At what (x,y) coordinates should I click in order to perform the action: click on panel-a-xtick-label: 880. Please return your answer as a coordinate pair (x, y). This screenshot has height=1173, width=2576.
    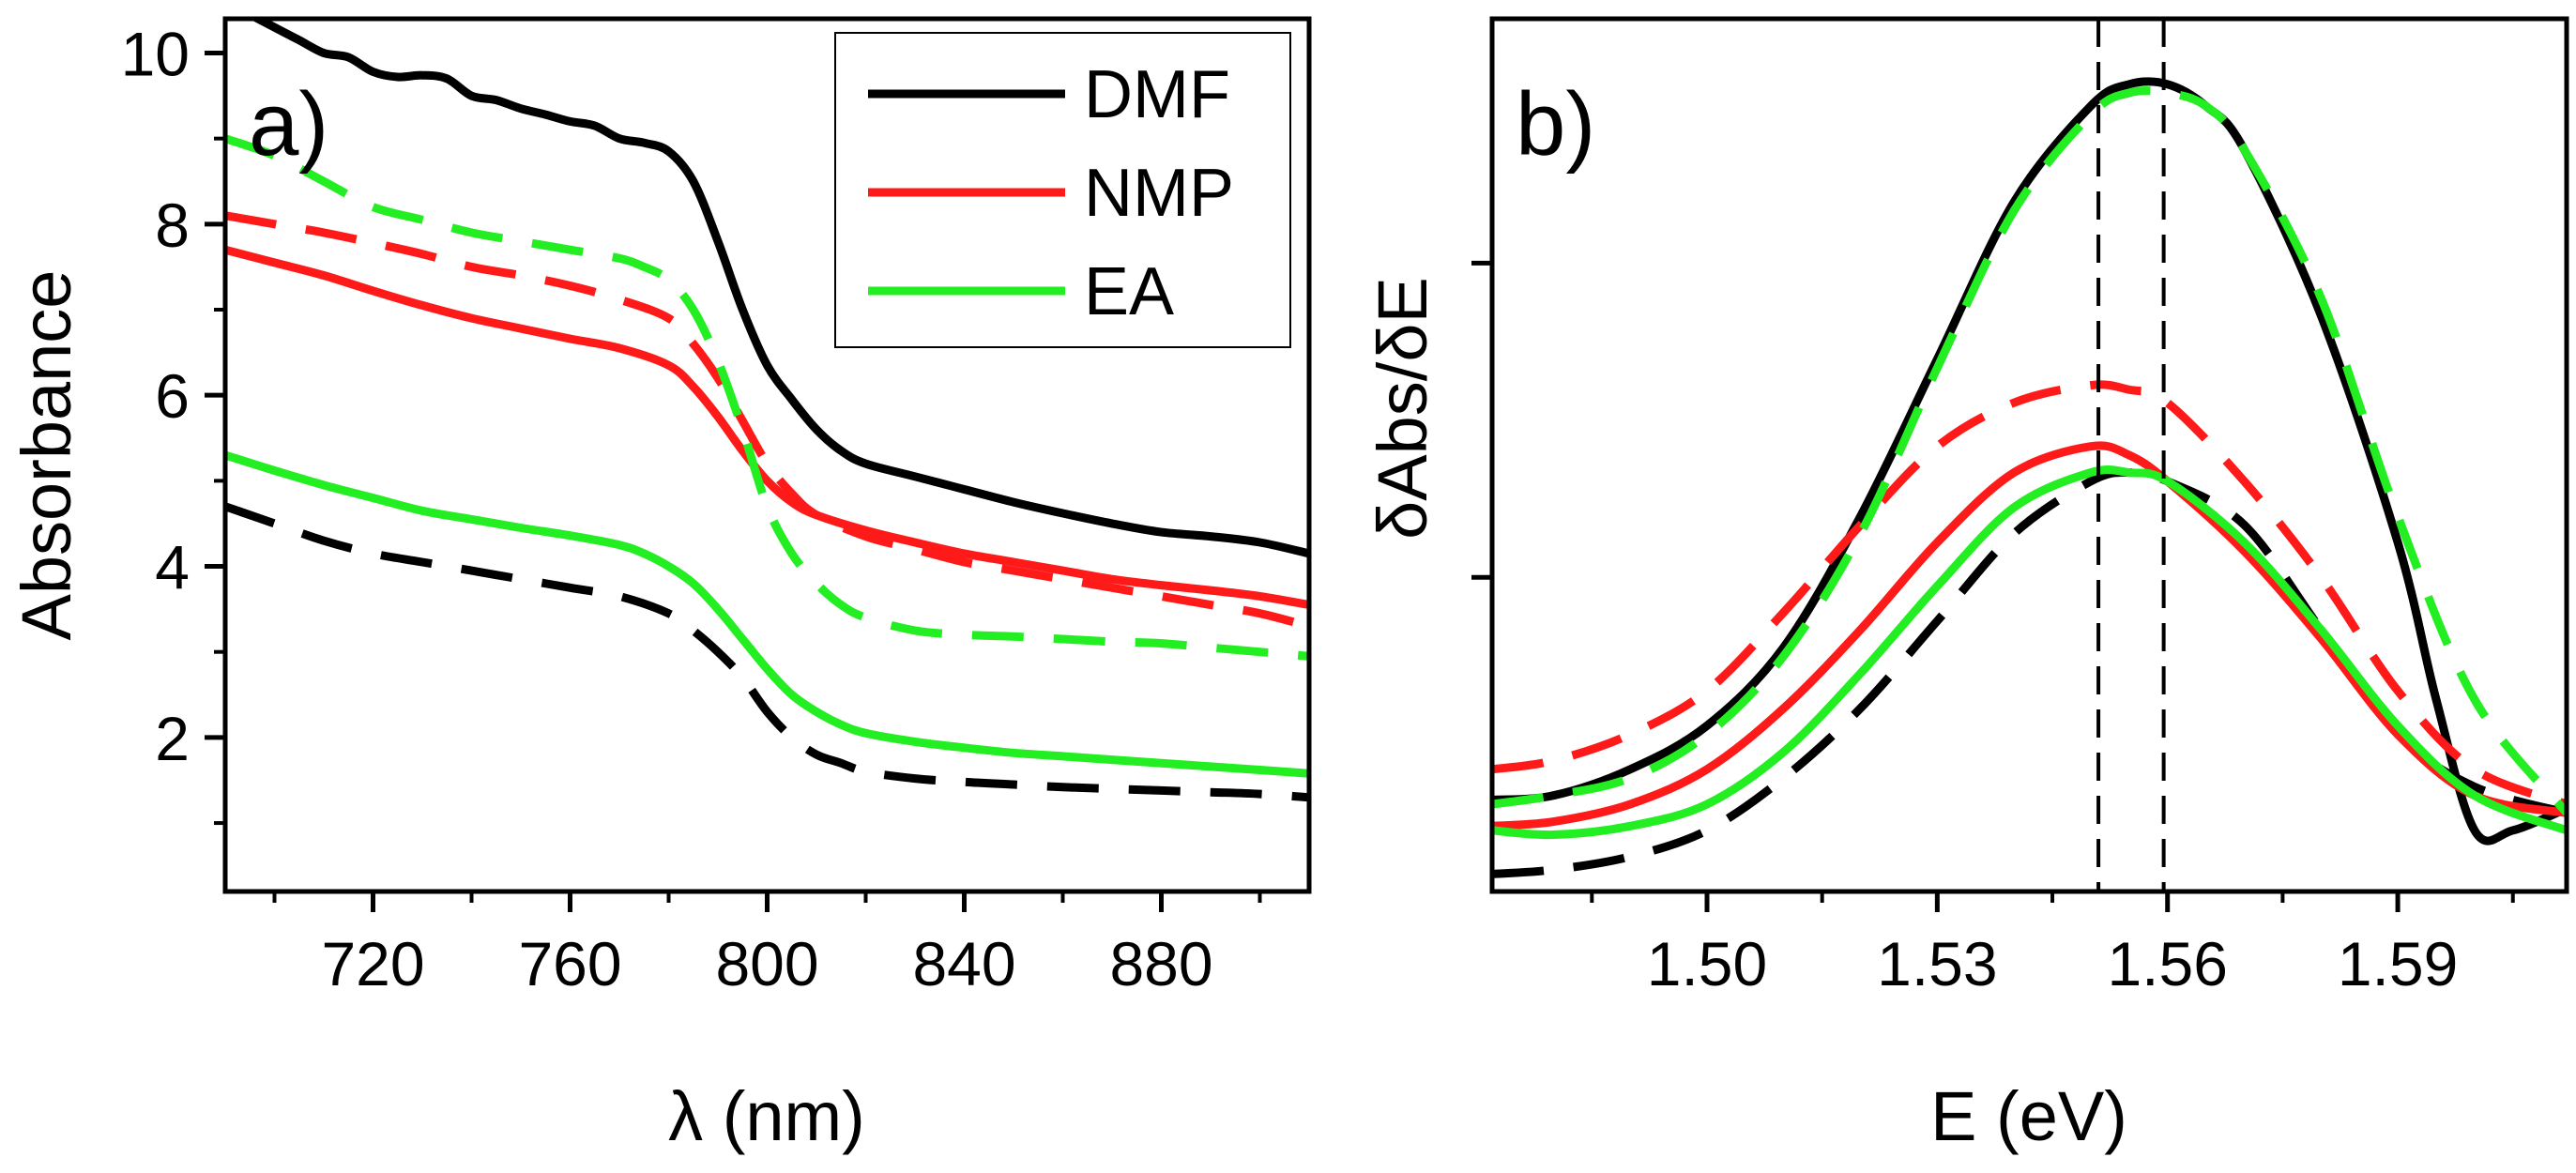
    Looking at the image, I should click on (1160, 964).